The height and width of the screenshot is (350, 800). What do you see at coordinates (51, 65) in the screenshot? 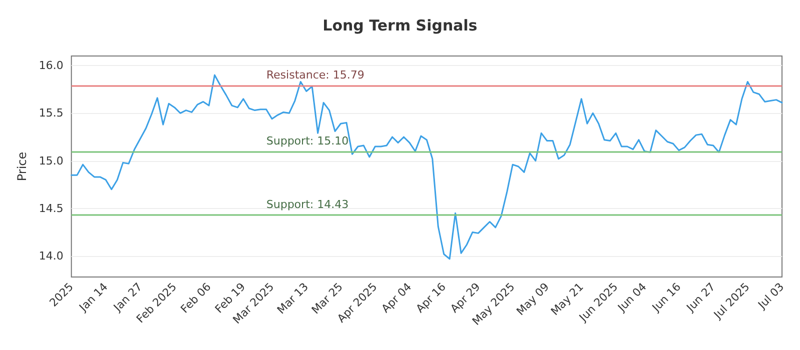
I see `y-tick-label: 16.0` at bounding box center [51, 65].